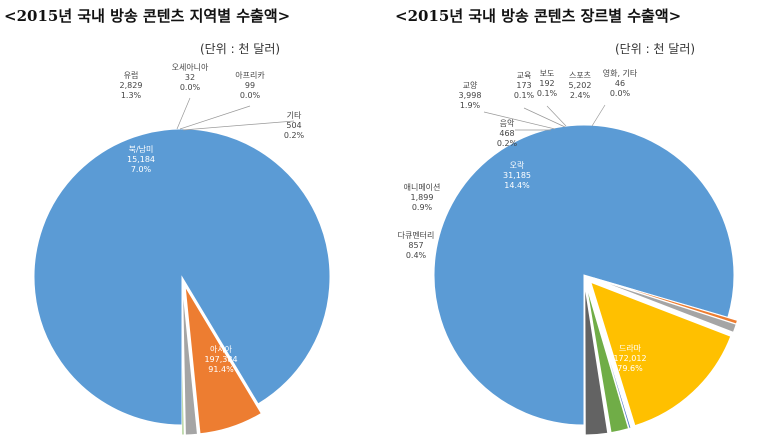 This screenshot has height=436, width=765. I want to click on slice-data-label: 교양 3,998 1.9%, so click(470, 95).